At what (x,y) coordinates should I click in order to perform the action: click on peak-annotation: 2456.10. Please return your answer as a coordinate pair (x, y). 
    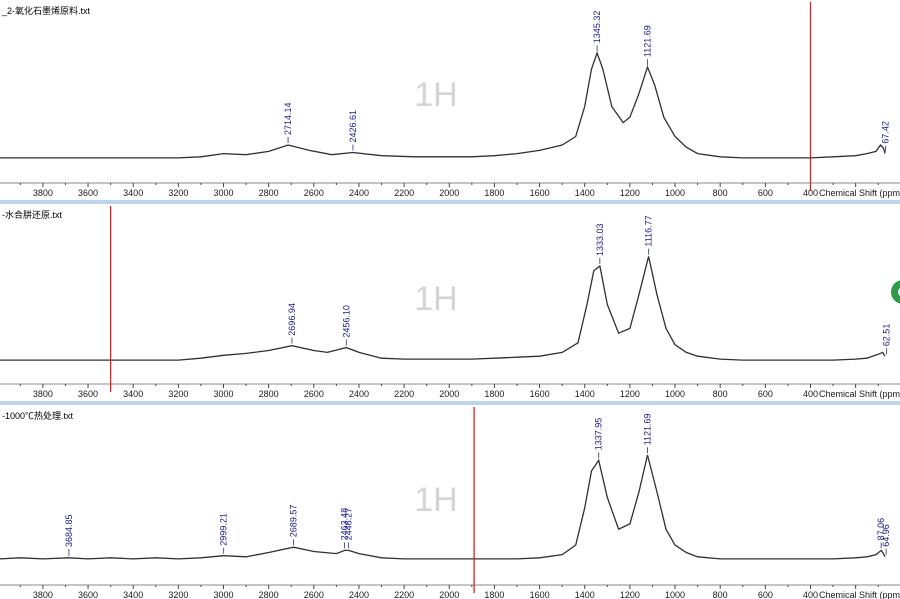
    Looking at the image, I should click on (346, 325).